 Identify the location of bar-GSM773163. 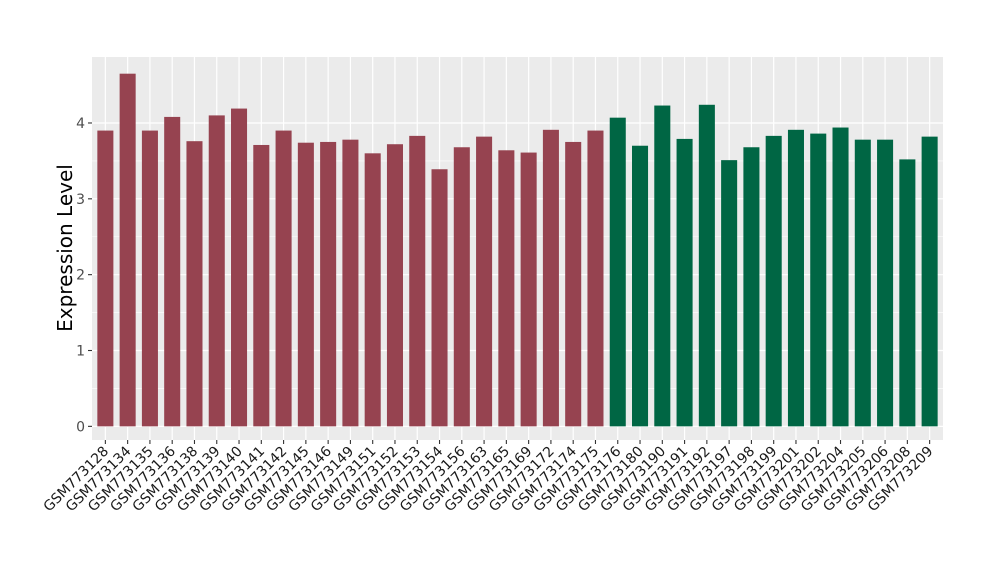
(484, 281).